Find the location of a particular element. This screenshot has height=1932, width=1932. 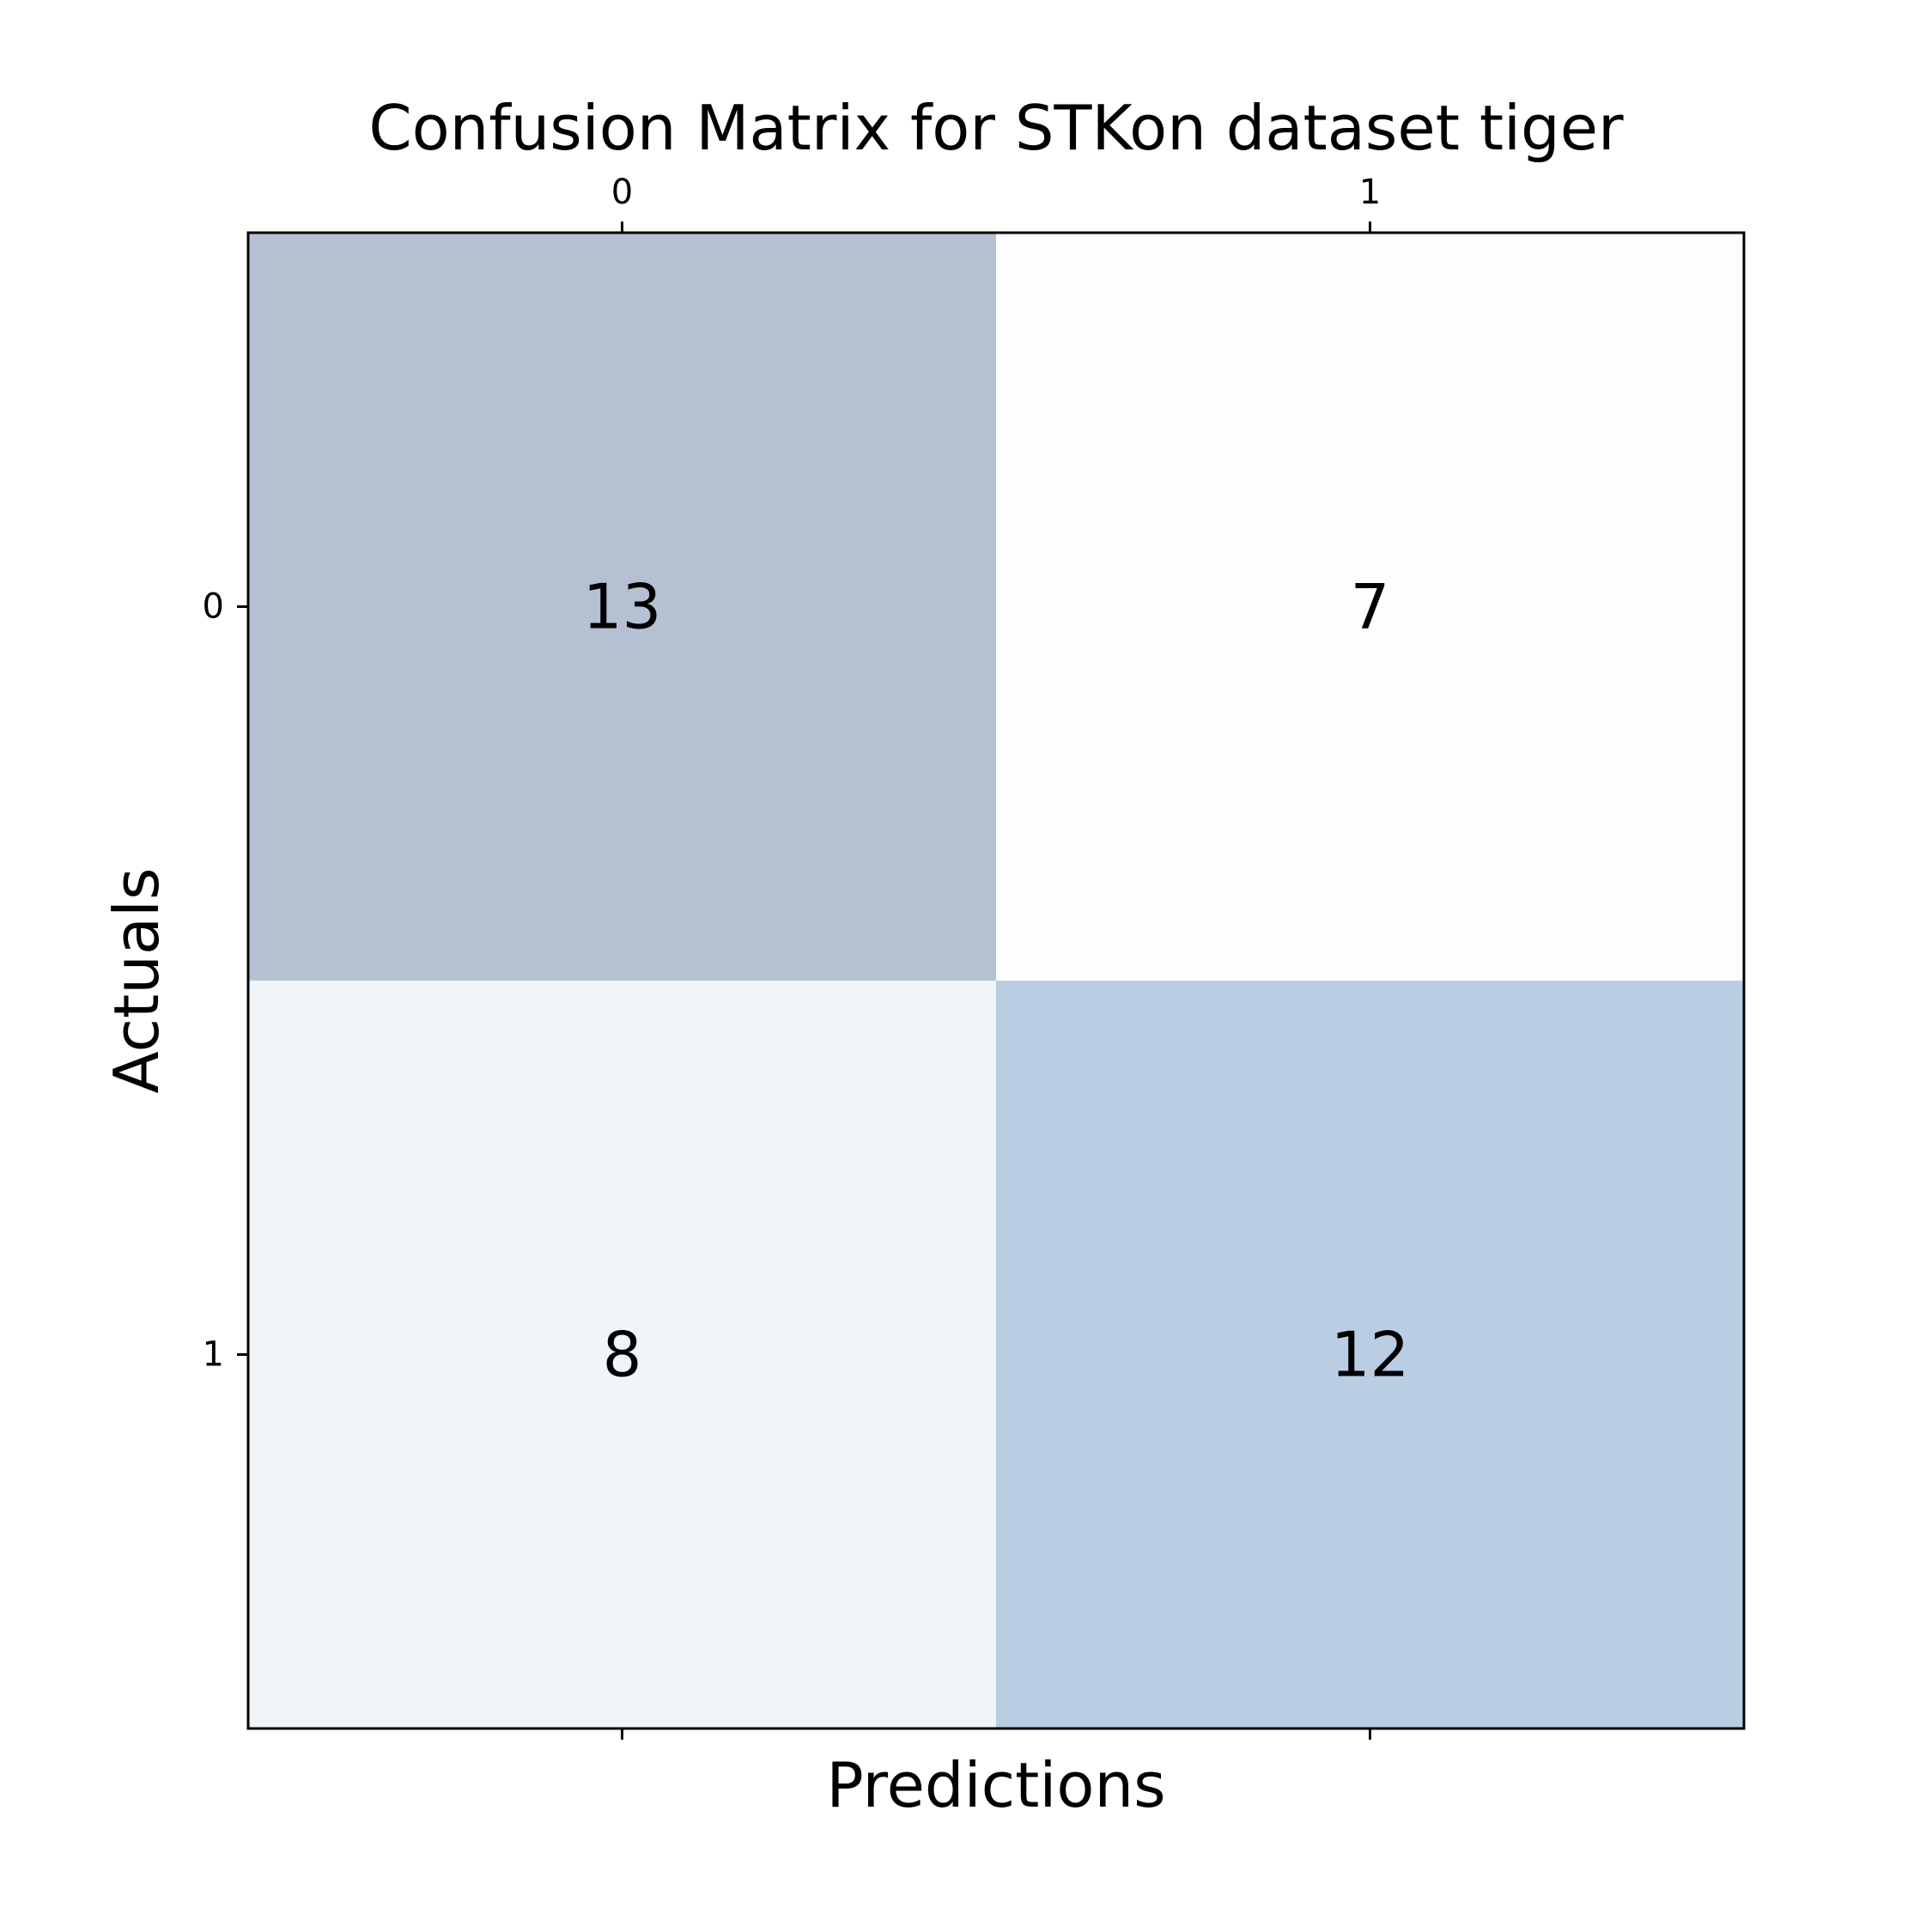

chart-title: Confusion Matrix for STKon dataset tiger is located at coordinates (996, 128).